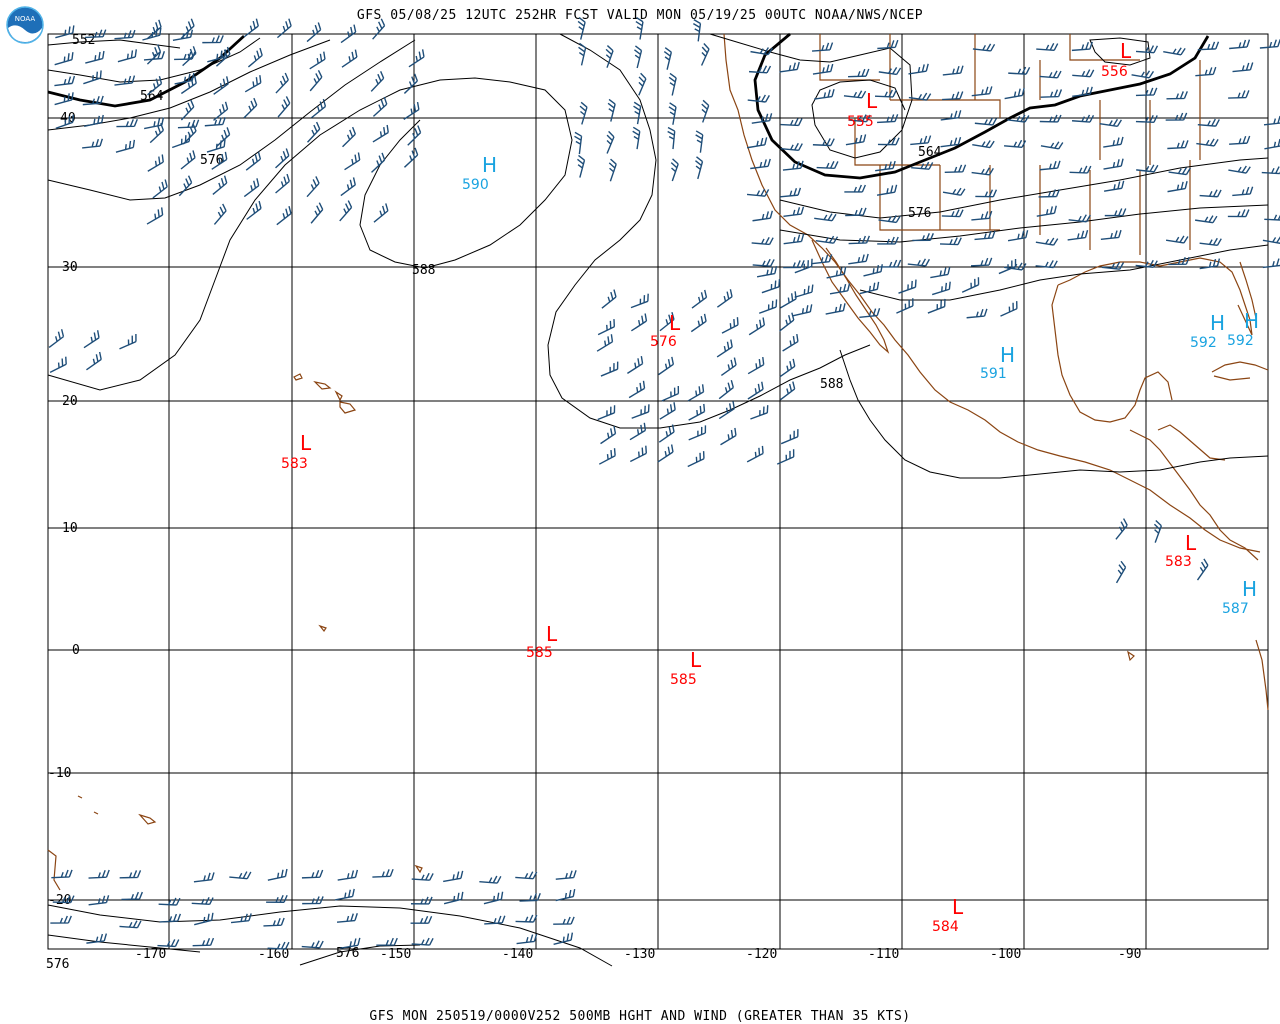 This screenshot has height=1024, width=1280. Describe the element at coordinates (1251, 321) in the screenshot. I see `high-marker: H` at that location.